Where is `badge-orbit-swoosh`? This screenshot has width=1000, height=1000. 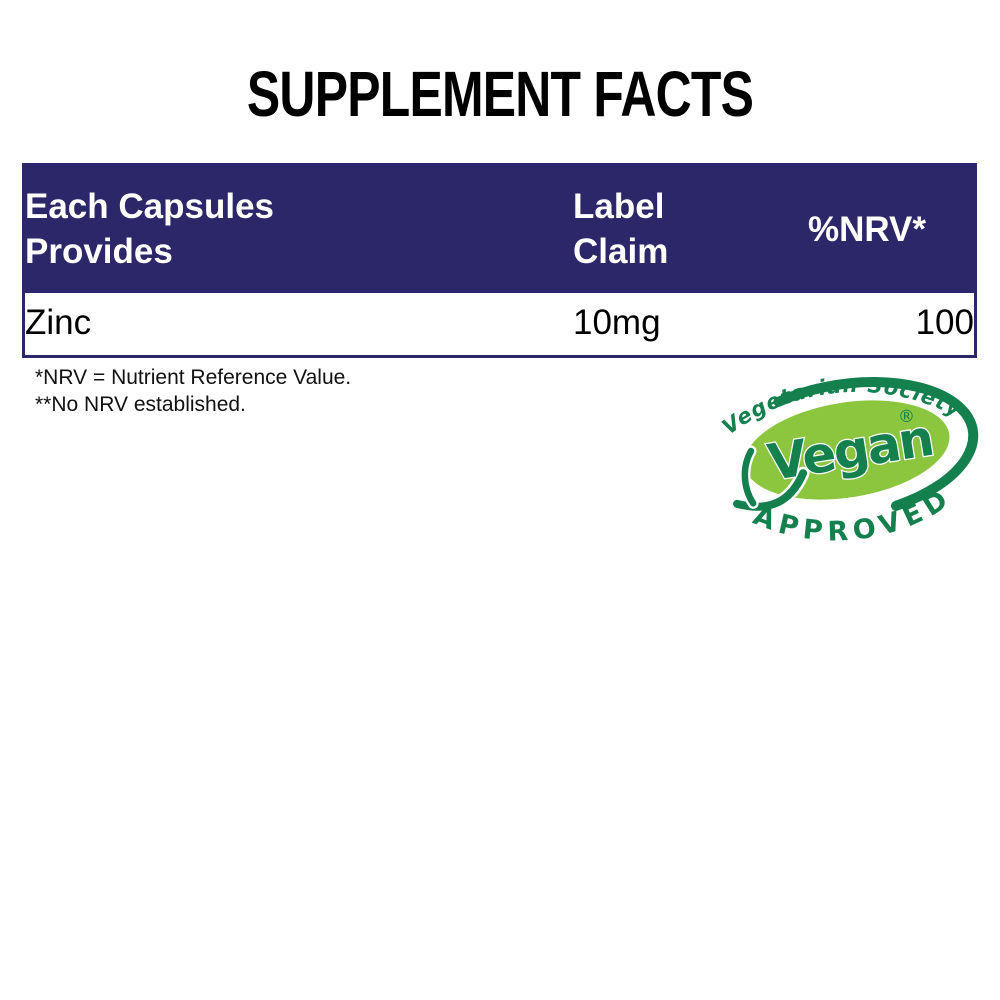
badge-orbit-swoosh is located at coordinates (876, 444).